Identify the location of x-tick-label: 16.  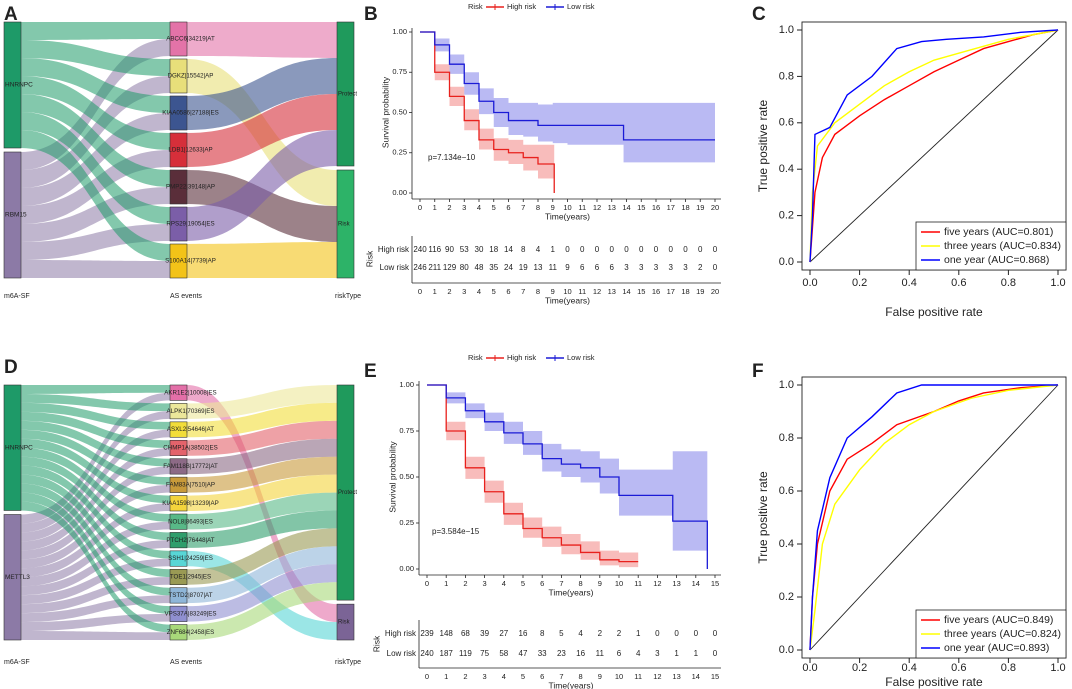
(656, 207).